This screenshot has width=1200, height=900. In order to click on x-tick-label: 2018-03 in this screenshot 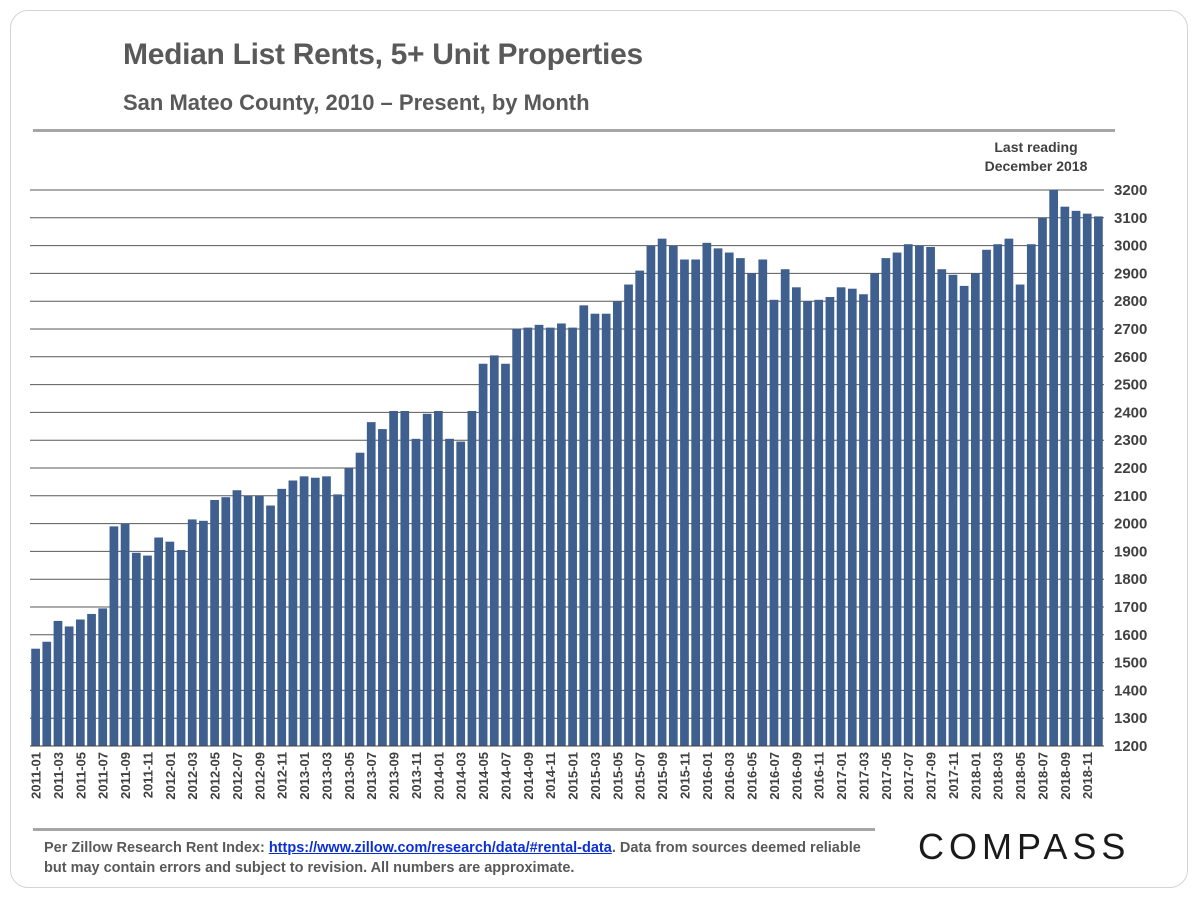, I will do `click(998, 776)`.